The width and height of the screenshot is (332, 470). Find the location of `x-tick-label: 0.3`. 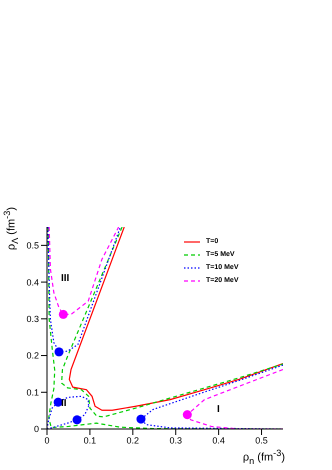

x-tick-label: 0.3 is located at coordinates (175, 440).